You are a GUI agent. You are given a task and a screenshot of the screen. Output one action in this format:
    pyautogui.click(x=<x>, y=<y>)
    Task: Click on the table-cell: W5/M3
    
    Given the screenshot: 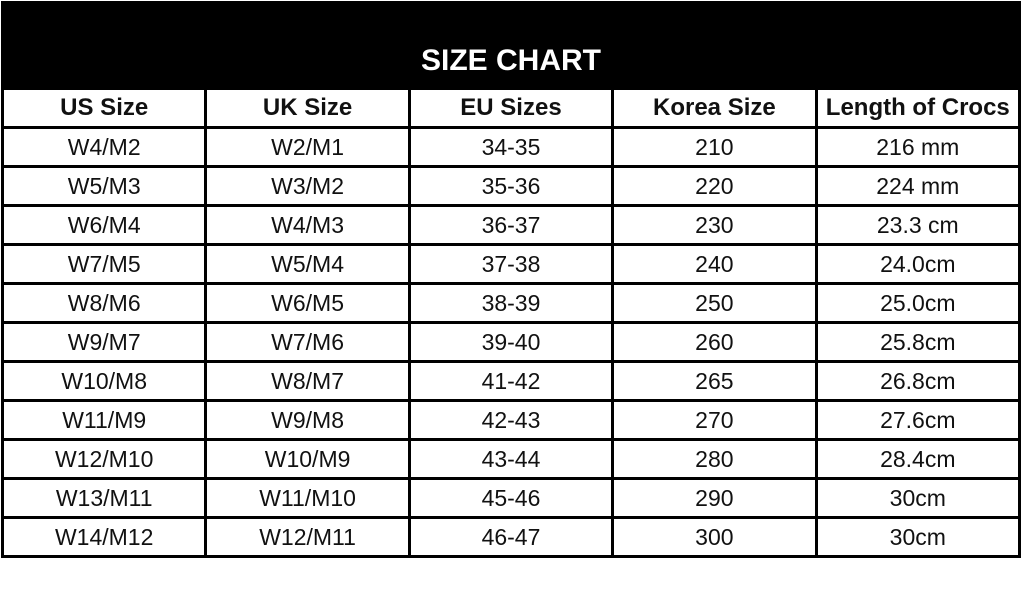 What is the action you would take?
    pyautogui.click(x=104, y=186)
    